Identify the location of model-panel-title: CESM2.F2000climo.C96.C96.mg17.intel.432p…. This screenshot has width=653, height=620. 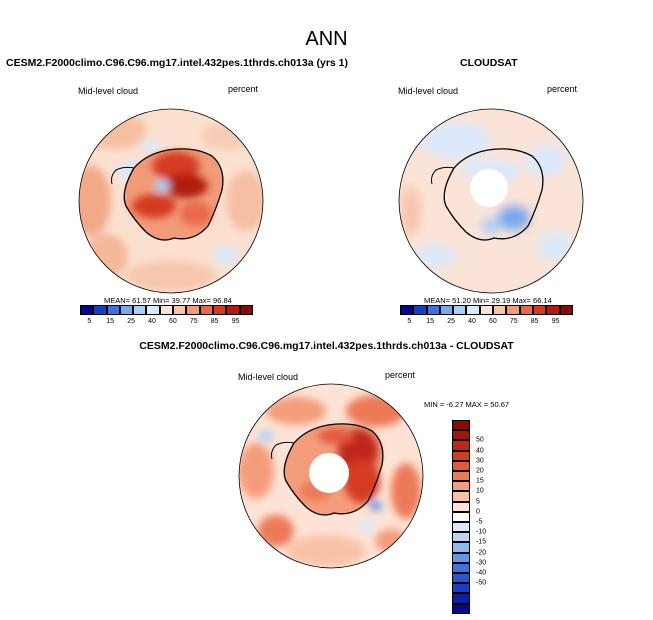
(177, 63).